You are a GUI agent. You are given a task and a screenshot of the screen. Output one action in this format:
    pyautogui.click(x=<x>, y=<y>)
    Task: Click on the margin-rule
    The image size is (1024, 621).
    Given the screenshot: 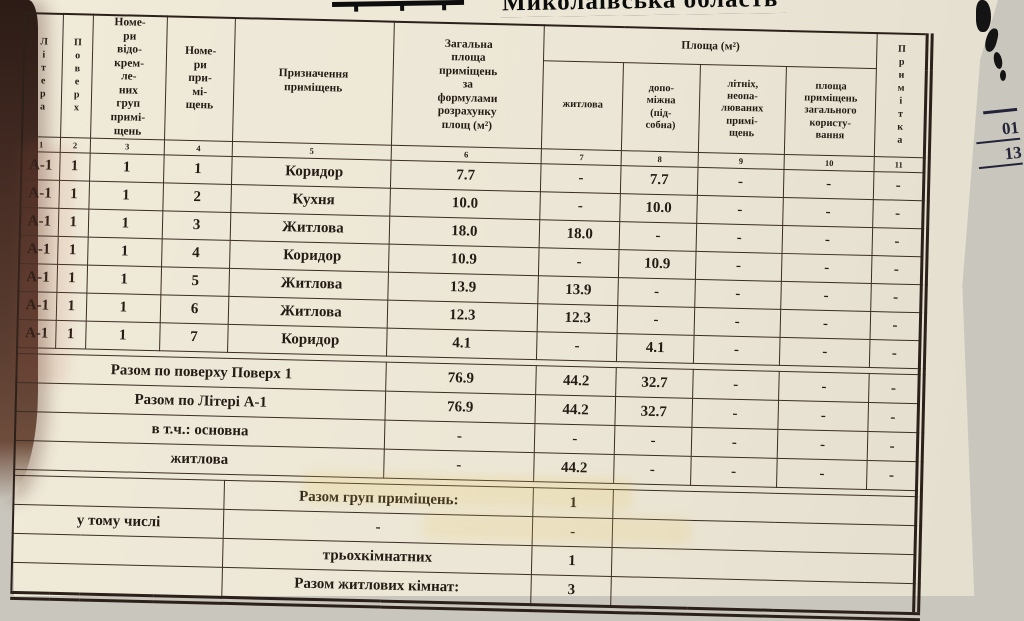 What is the action you would take?
    pyautogui.click(x=1000, y=111)
    